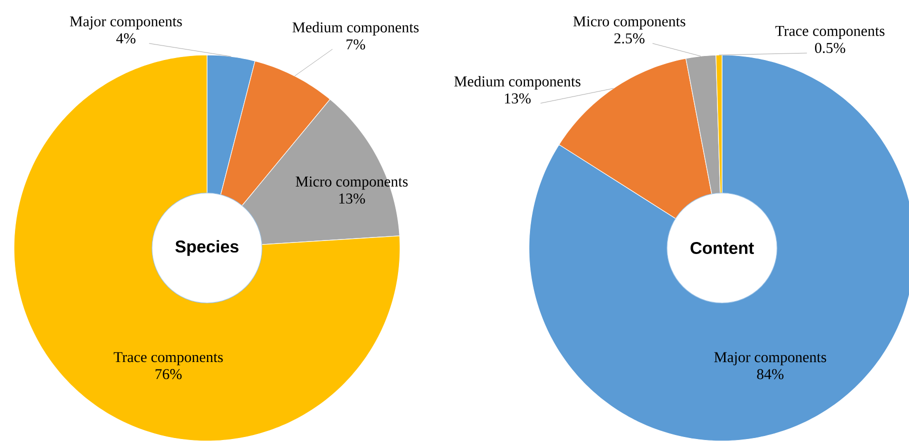 The height and width of the screenshot is (441, 909). Describe the element at coordinates (206, 248) in the screenshot. I see `text: Species` at that location.